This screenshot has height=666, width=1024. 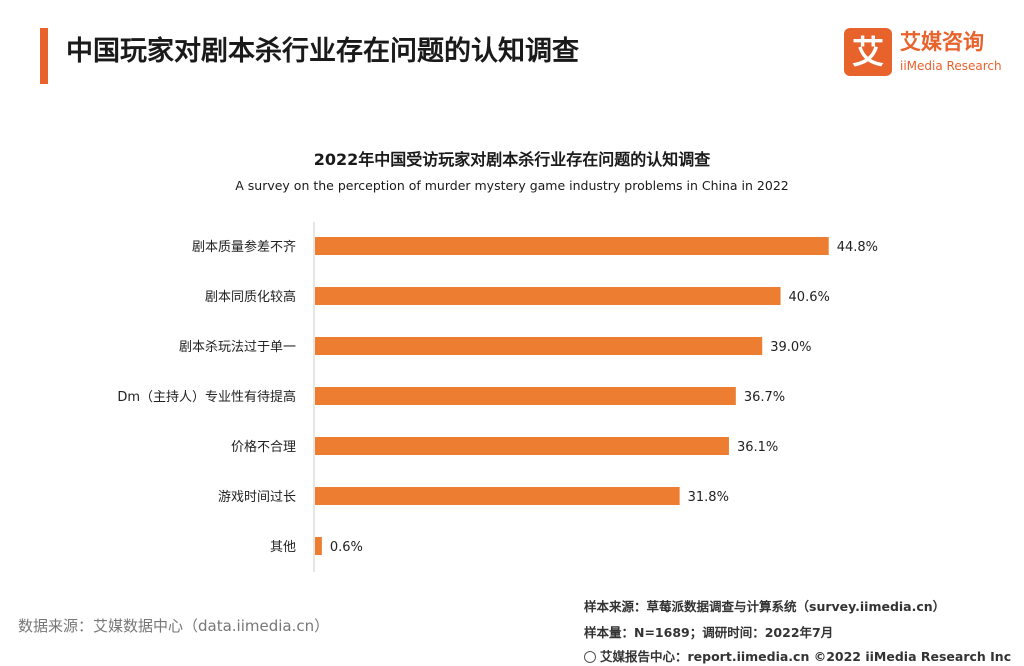 I want to click on sample-size-note: 样本量：N=1689；调研时间：2022年7月, so click(x=709, y=632).